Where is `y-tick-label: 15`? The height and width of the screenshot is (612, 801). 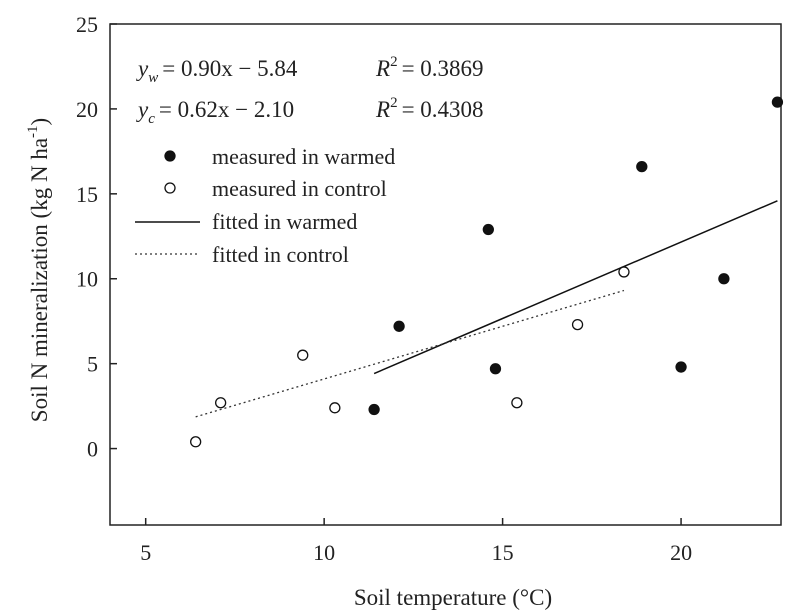 y-tick-label: 15 is located at coordinates (87, 194).